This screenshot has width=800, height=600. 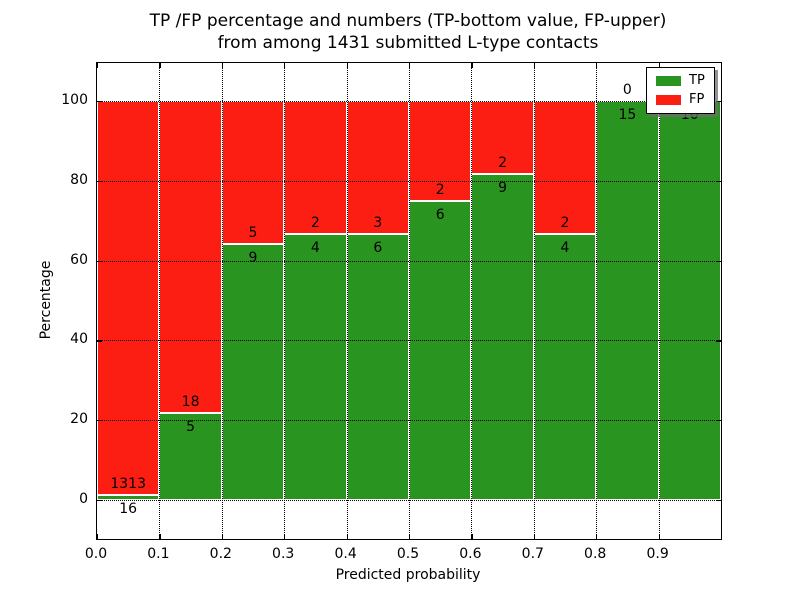 I want to click on x-tick-label: 0.1, so click(x=158, y=554).